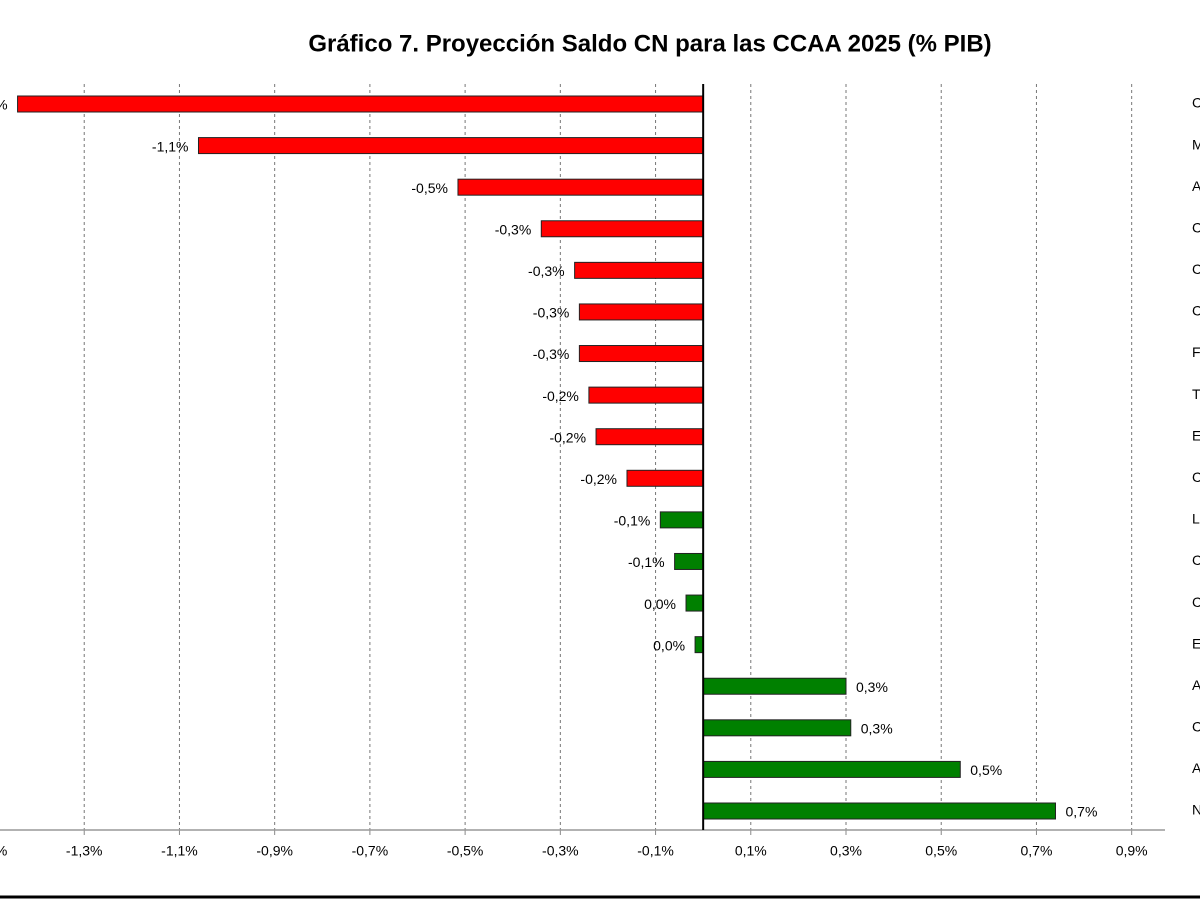  What do you see at coordinates (941, 851) in the screenshot?
I see `x-tick-label: 0,5%` at bounding box center [941, 851].